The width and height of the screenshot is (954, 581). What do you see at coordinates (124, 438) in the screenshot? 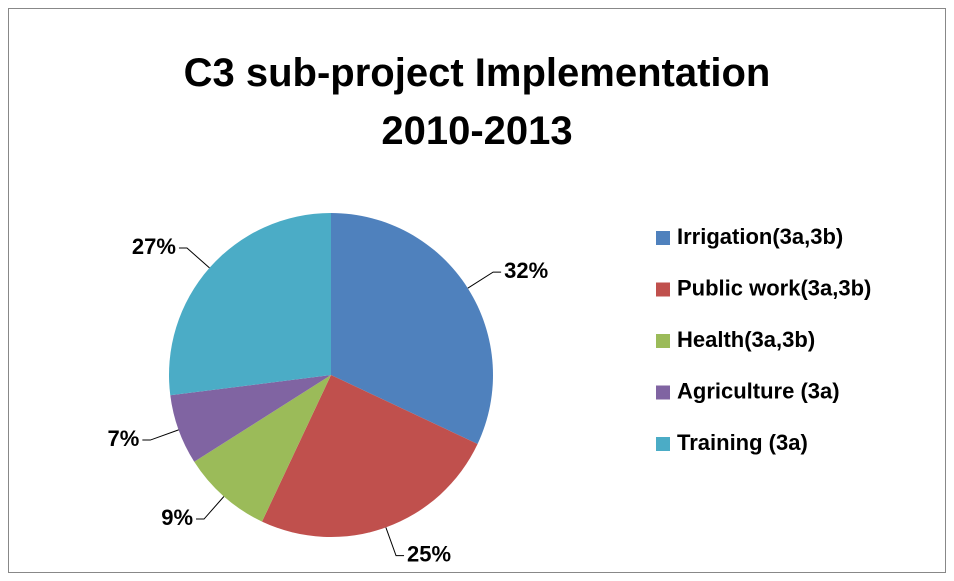
I see `data-label: 7%` at bounding box center [124, 438].